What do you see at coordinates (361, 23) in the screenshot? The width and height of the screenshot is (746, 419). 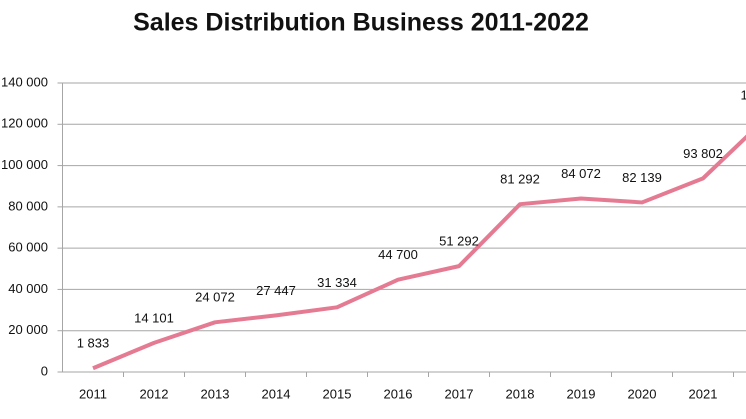 I see `chart-title: Sales Distribution Business 2011-2022` at bounding box center [361, 23].